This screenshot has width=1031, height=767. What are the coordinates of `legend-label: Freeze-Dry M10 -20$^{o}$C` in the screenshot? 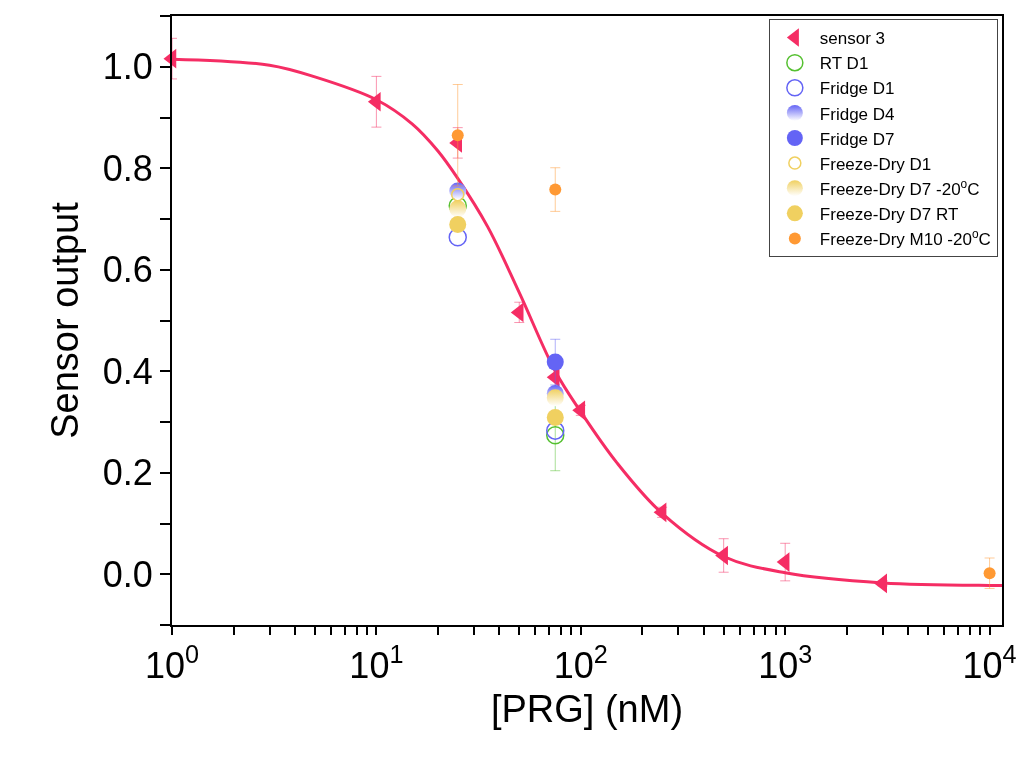 It's located at (905, 238).